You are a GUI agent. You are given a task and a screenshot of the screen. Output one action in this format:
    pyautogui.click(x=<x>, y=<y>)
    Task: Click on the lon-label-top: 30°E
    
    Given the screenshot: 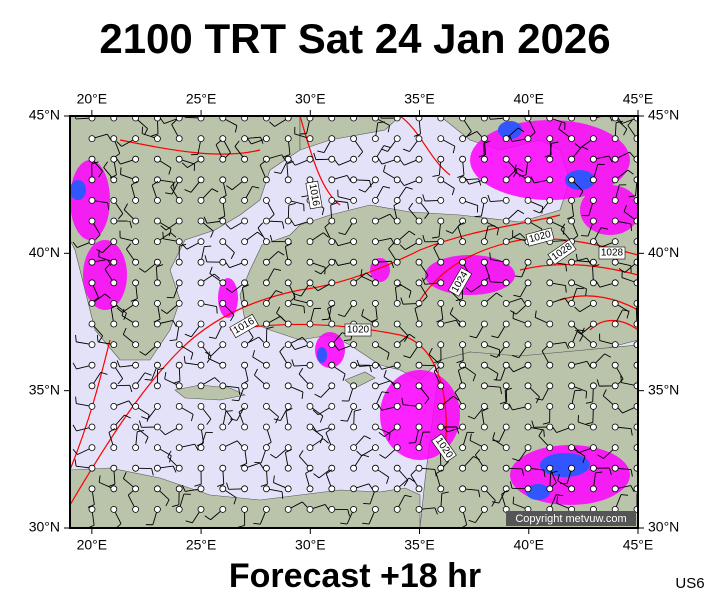 What is the action you would take?
    pyautogui.click(x=310, y=99)
    